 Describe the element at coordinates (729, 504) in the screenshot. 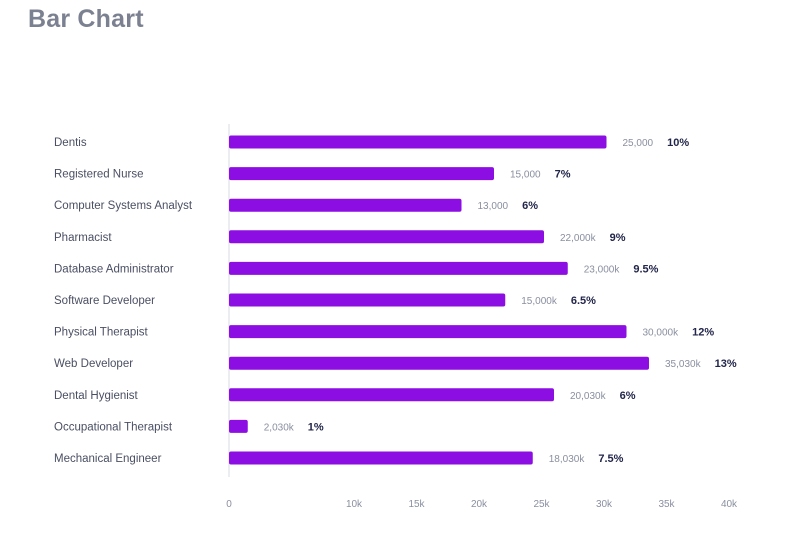

I see `x-tick-label: 40k` at that location.